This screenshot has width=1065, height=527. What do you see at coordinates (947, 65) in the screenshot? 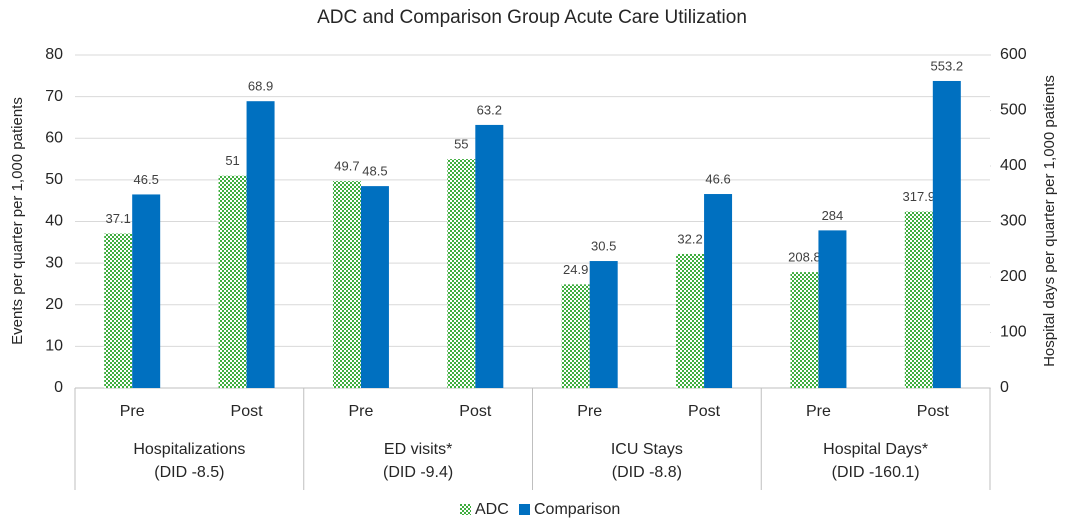
I see `value-label: 553.2` at bounding box center [947, 65].